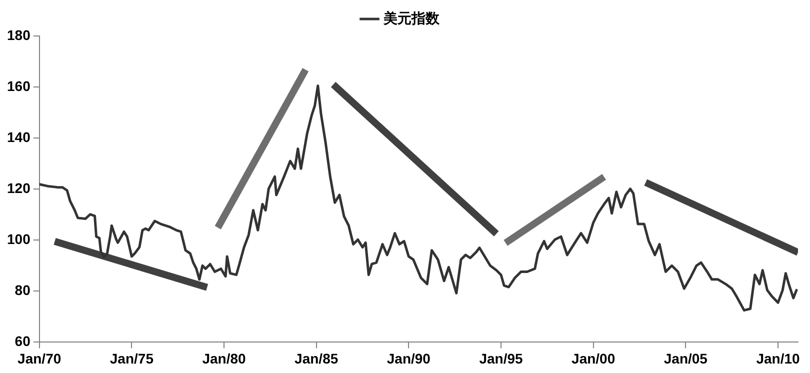 This screenshot has height=373, width=810. Describe the element at coordinates (224, 358) in the screenshot. I see `x-tick-label: Jan/80` at that location.